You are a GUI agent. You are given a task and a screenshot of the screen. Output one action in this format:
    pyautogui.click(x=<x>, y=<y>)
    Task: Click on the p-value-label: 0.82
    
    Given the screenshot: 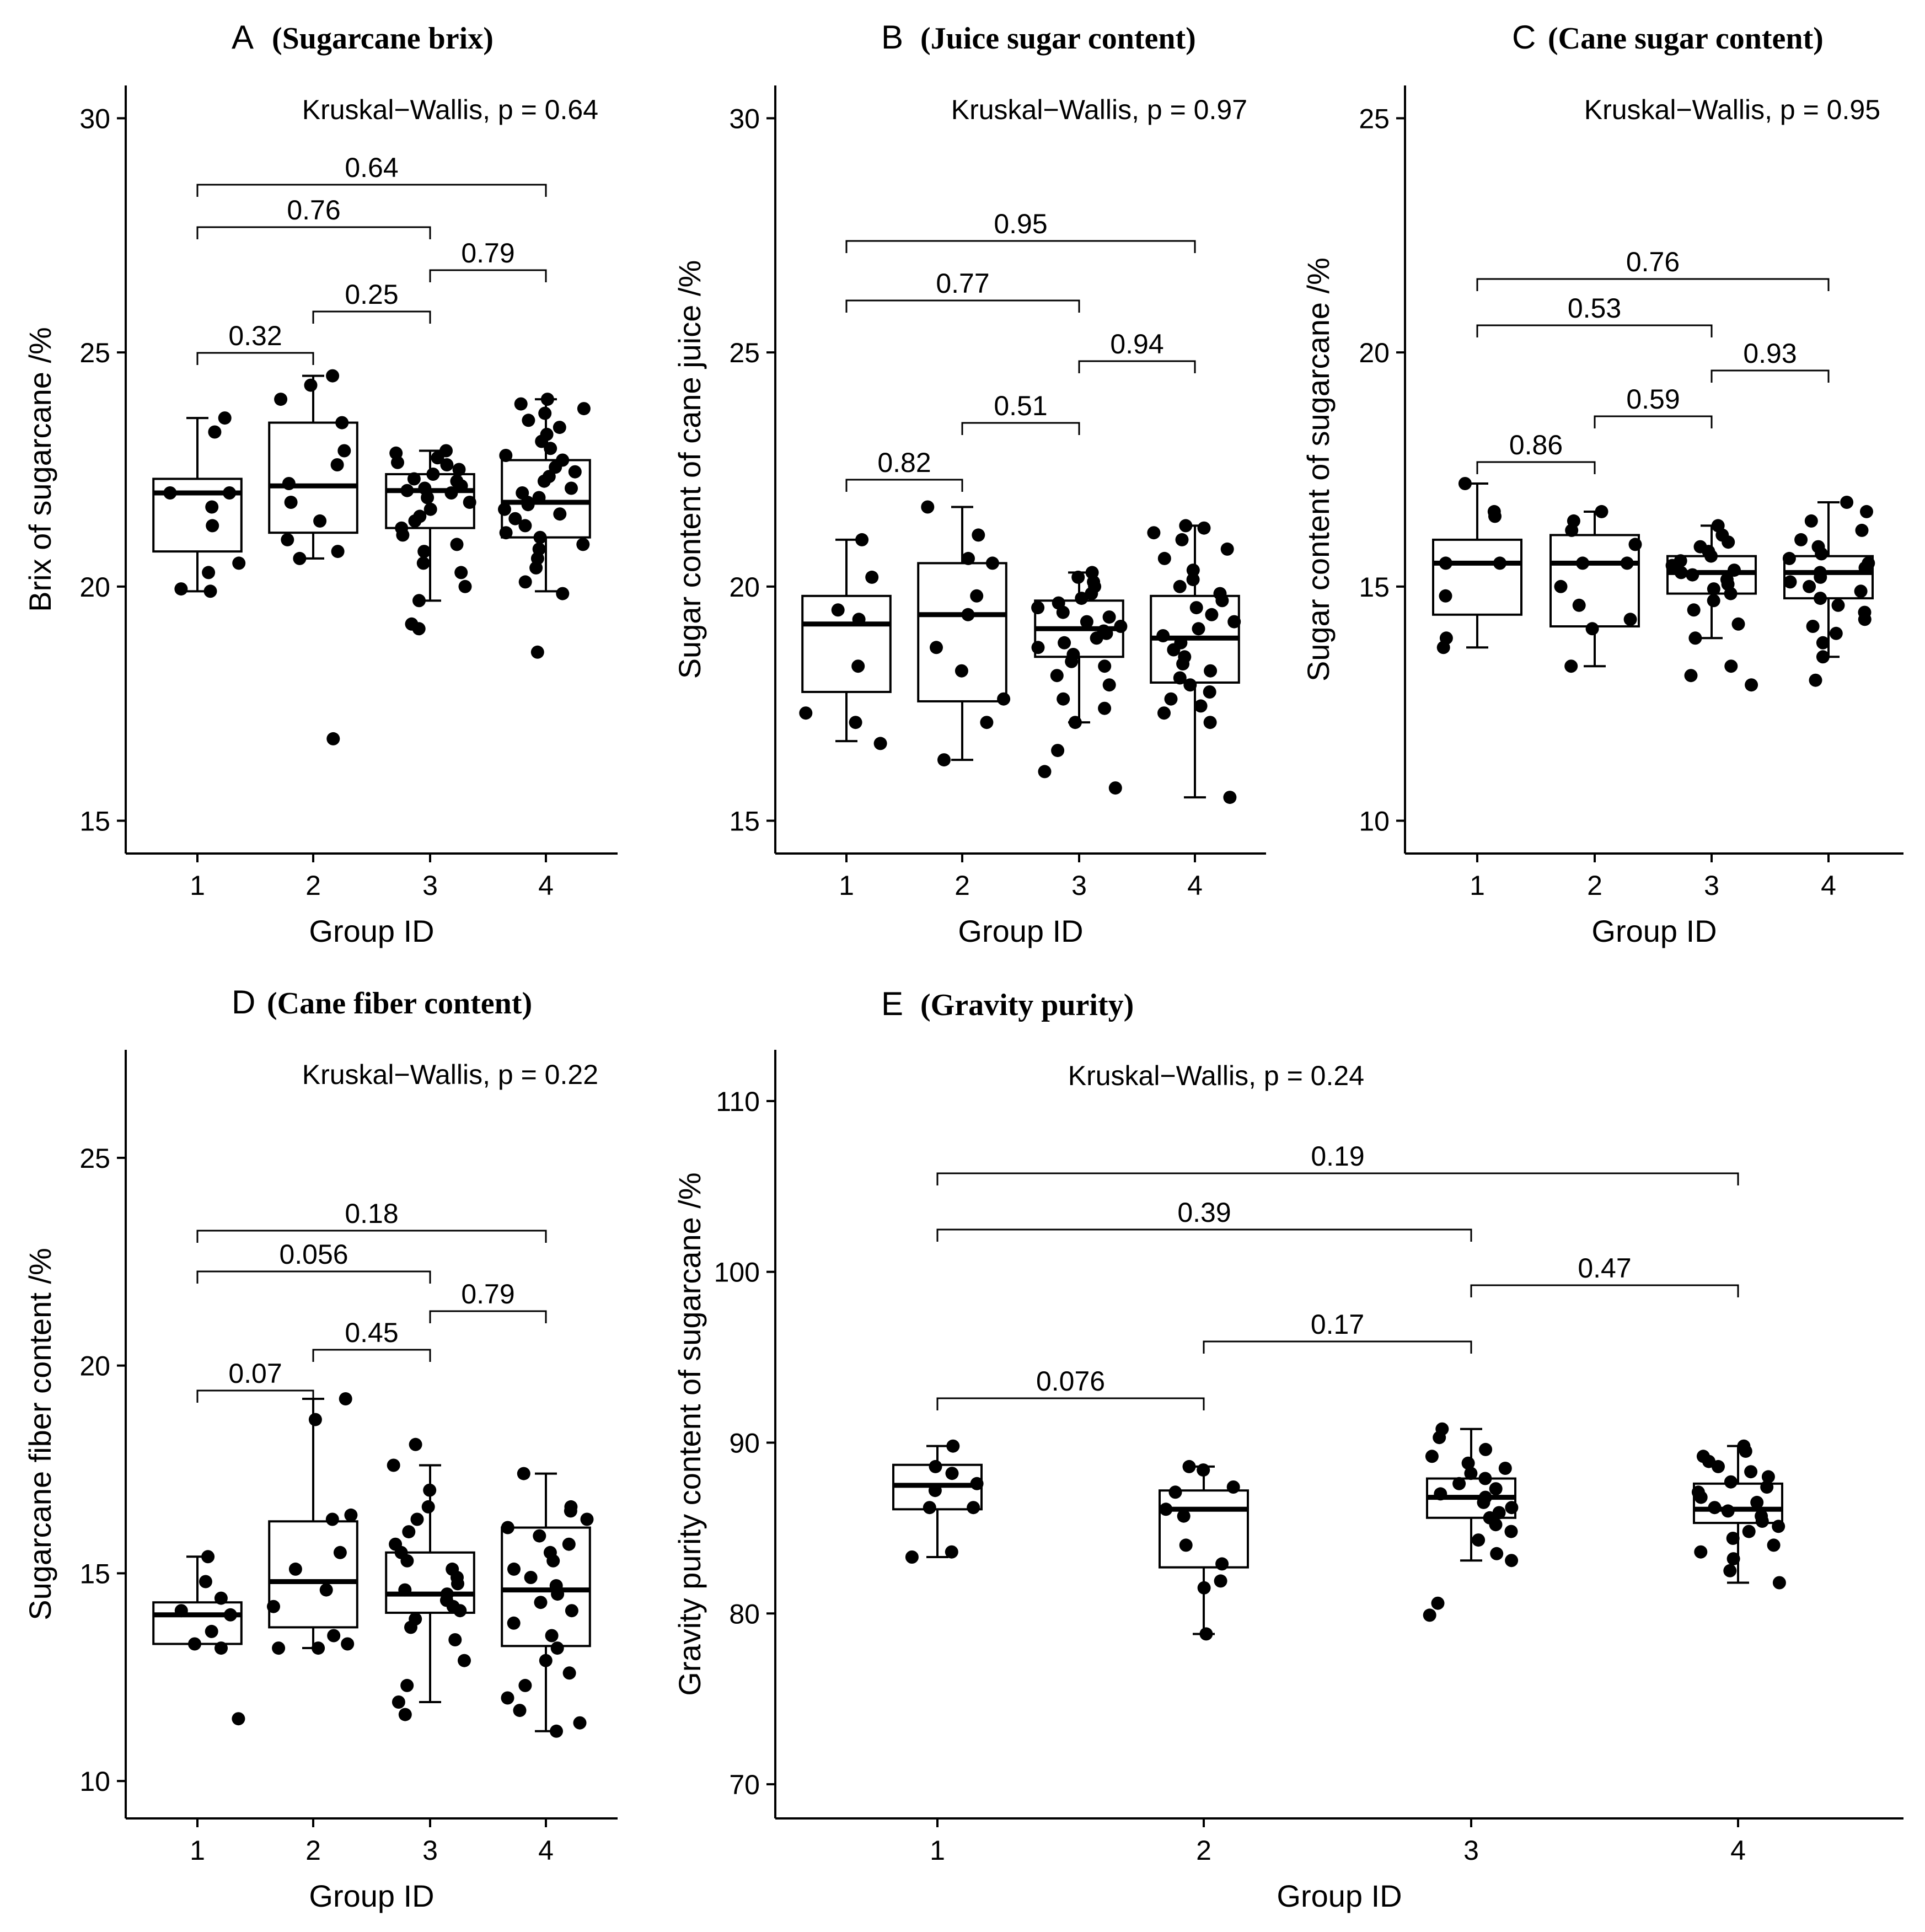 What is the action you would take?
    pyautogui.click(x=904, y=462)
    